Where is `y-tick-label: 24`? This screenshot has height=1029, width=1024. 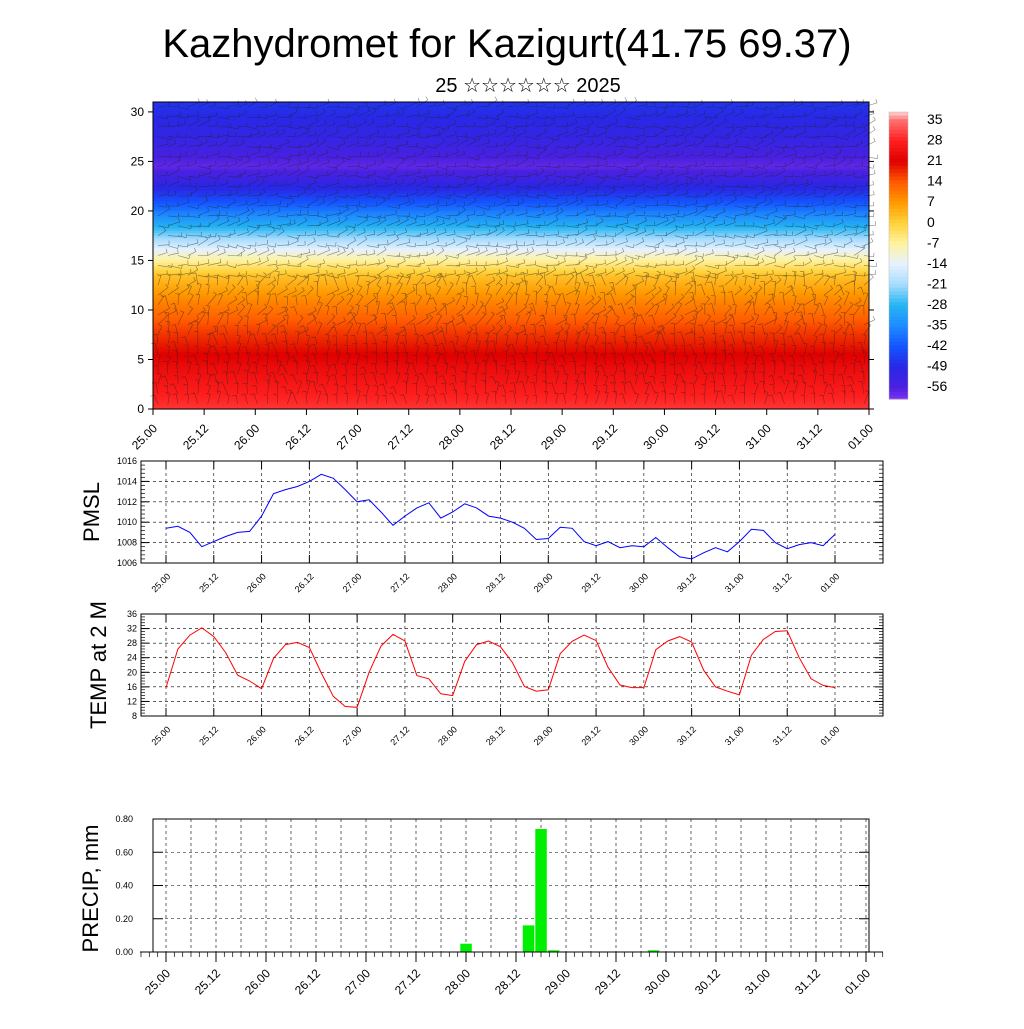
y-tick-label: 24 is located at coordinates (132, 658).